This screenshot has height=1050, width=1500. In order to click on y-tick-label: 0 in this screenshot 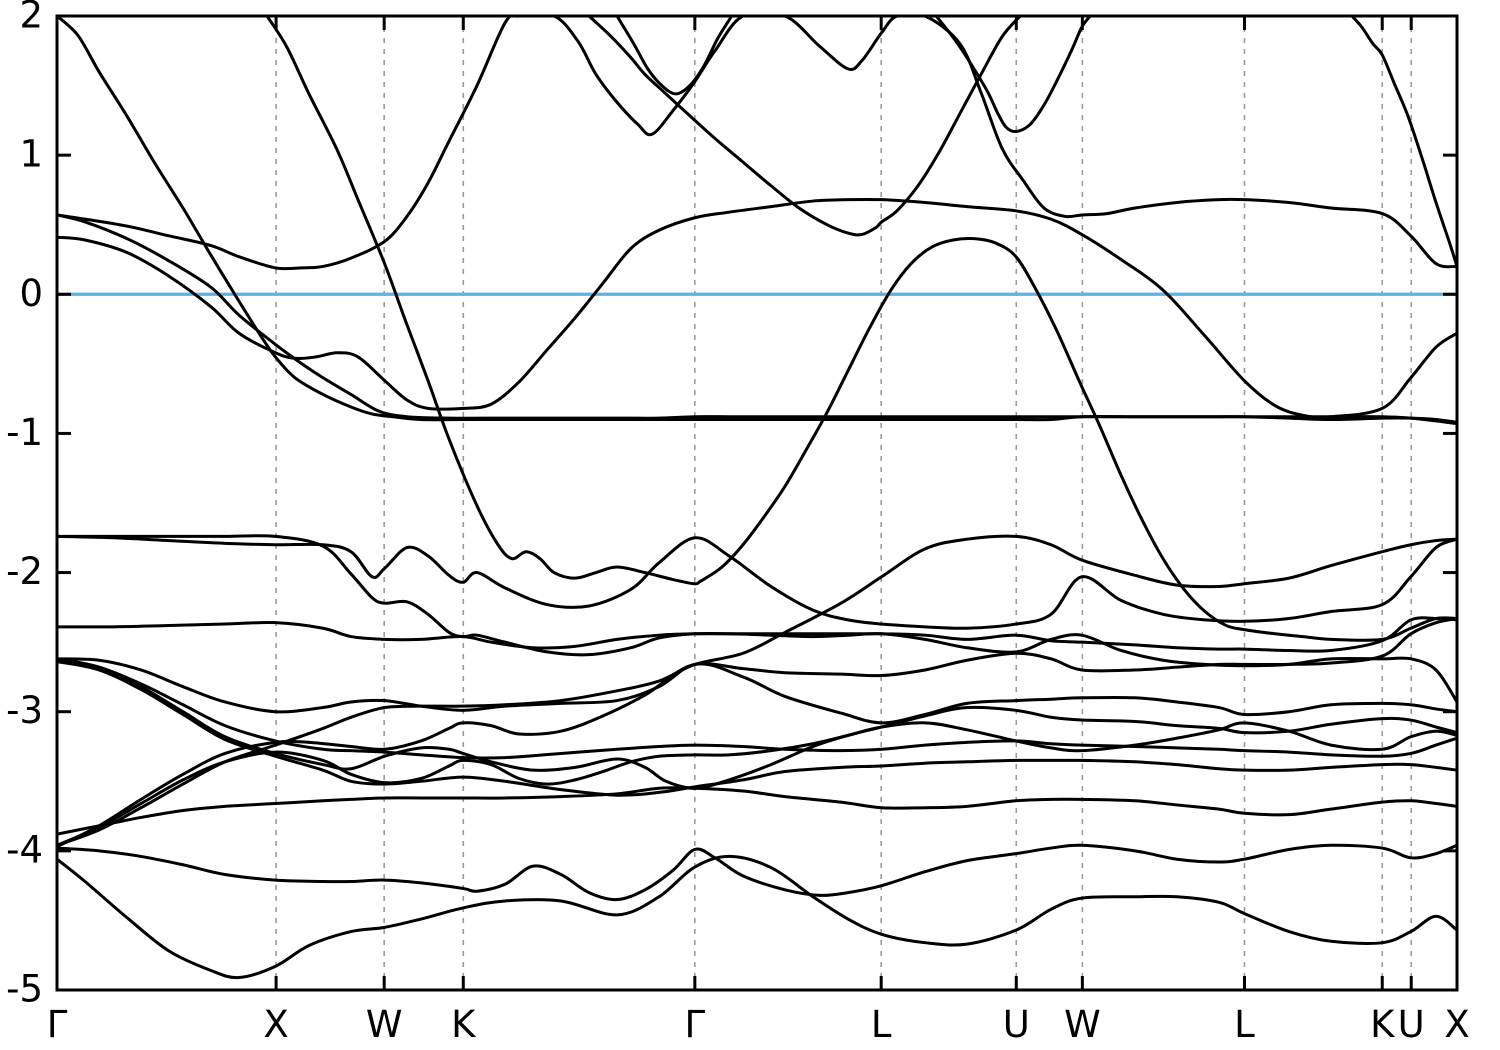, I will do `click(31, 293)`.